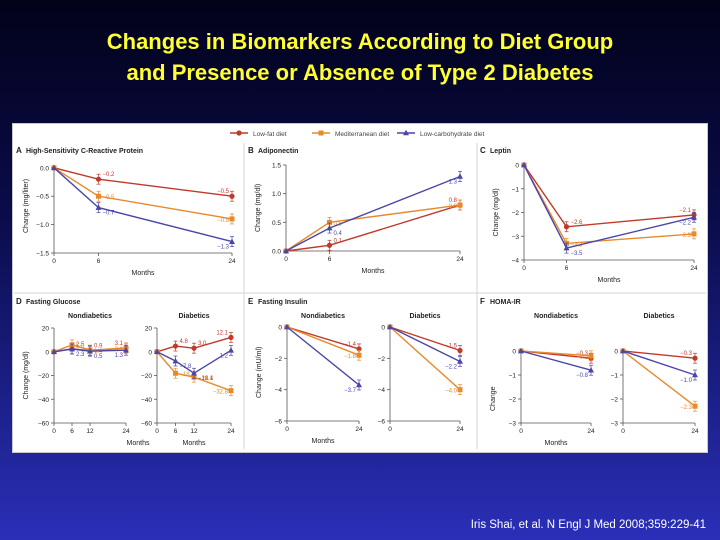 This screenshot has height=540, width=720. I want to click on data-label: −3.5, so click(577, 254).